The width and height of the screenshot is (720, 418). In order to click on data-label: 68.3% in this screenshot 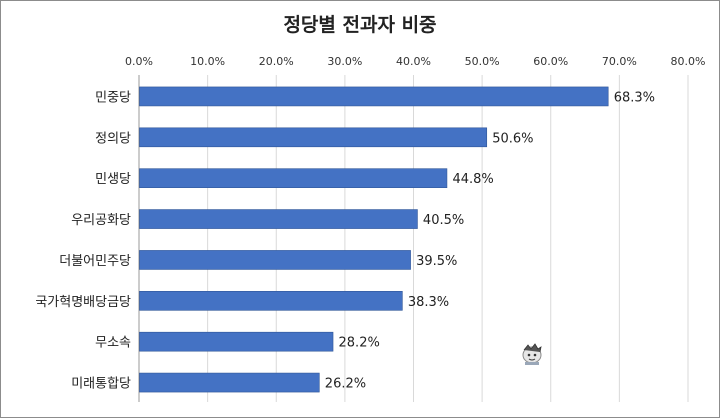, I will do `click(634, 97)`.